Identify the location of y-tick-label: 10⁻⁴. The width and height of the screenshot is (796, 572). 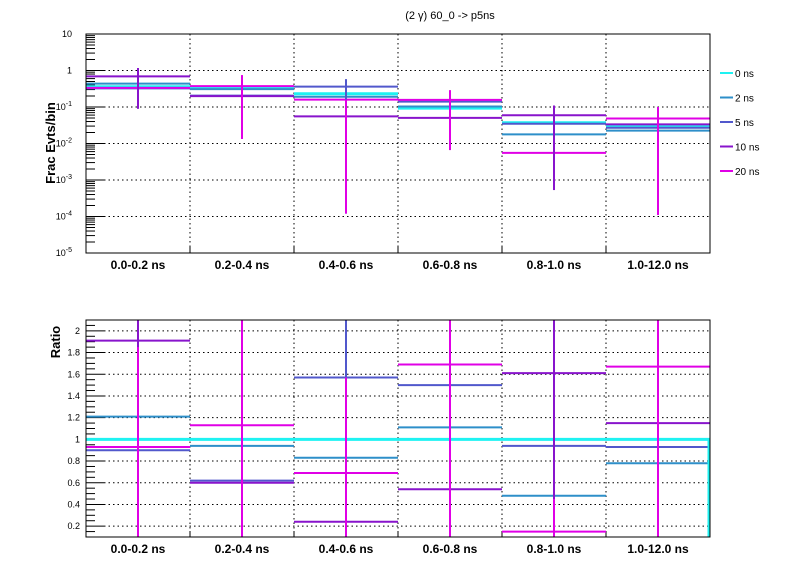
(64, 216).